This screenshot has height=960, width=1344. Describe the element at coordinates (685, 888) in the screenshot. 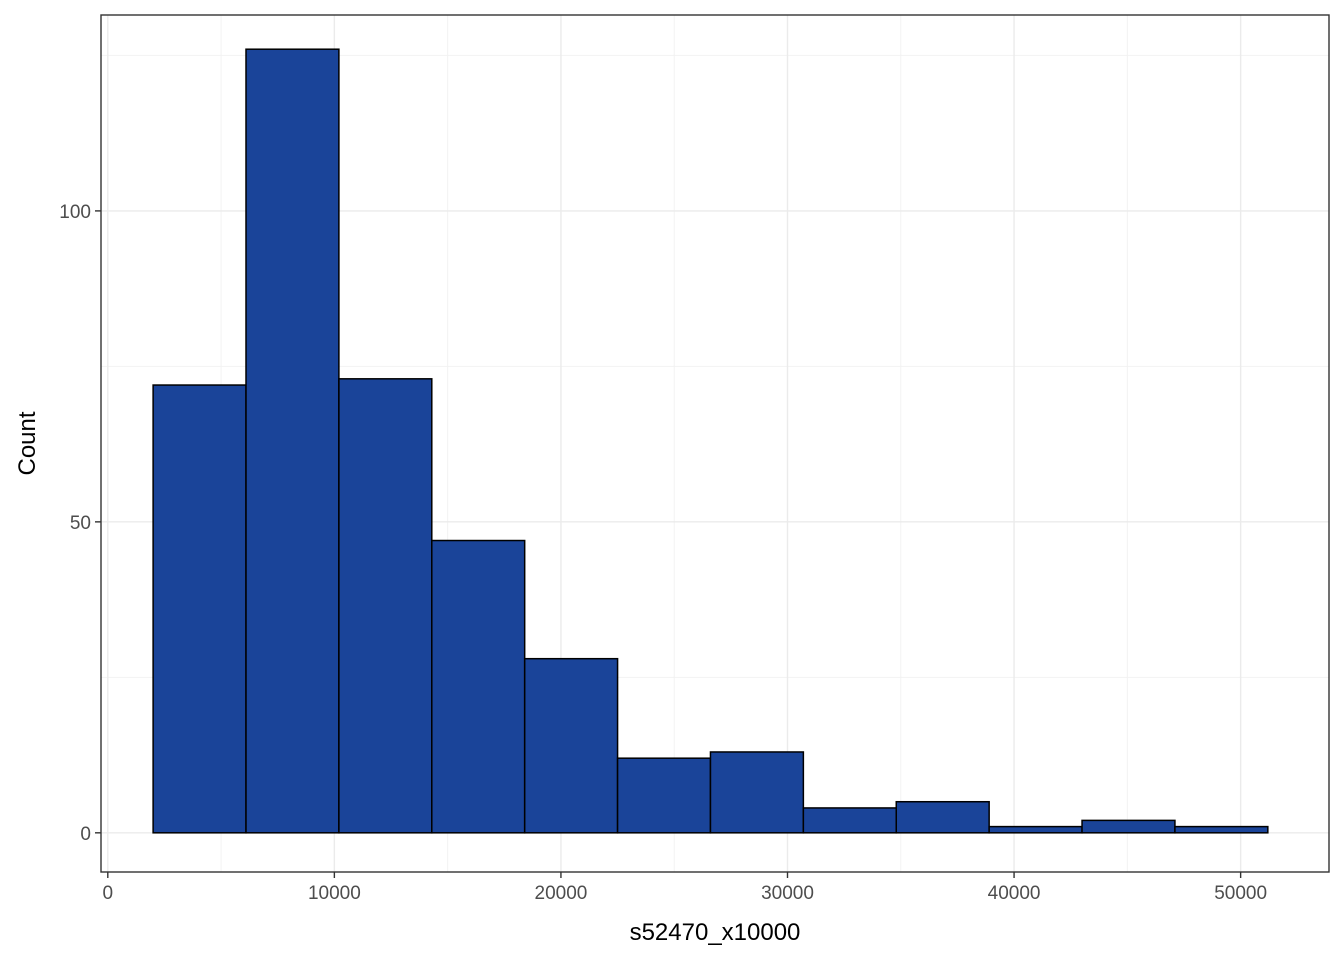

I see `x-axis-ticks: 0 10000 20000 30000 40000 50000` at that location.